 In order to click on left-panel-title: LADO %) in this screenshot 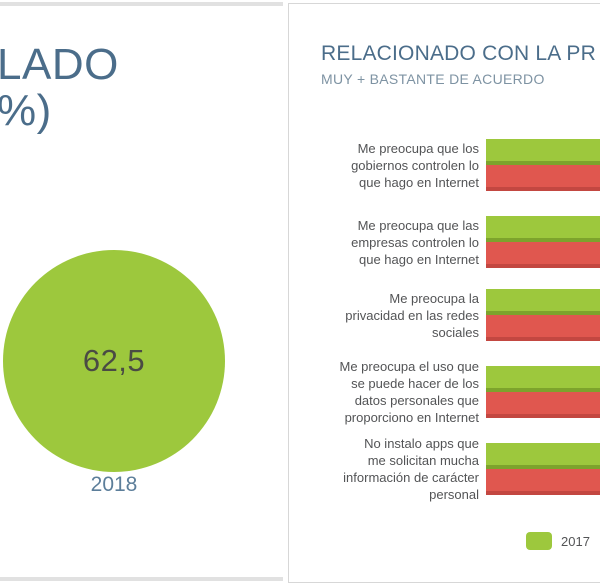, I will do `click(59, 87)`.